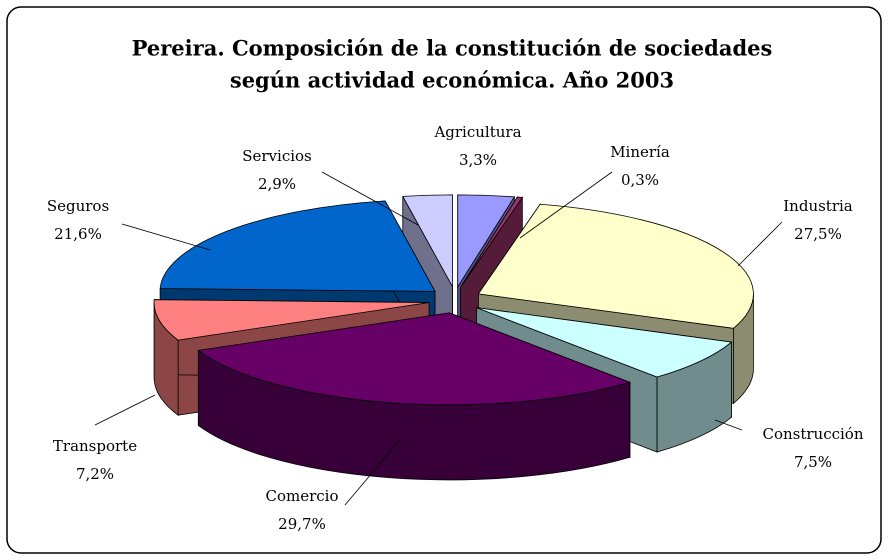  I want to click on slice-label: Industria, so click(818, 206).